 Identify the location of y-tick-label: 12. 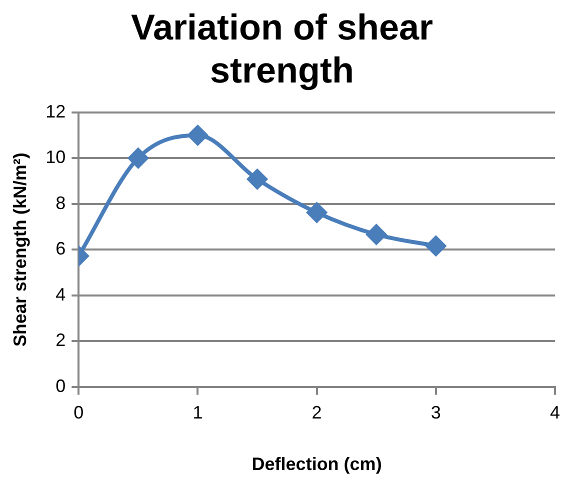
(56, 111).